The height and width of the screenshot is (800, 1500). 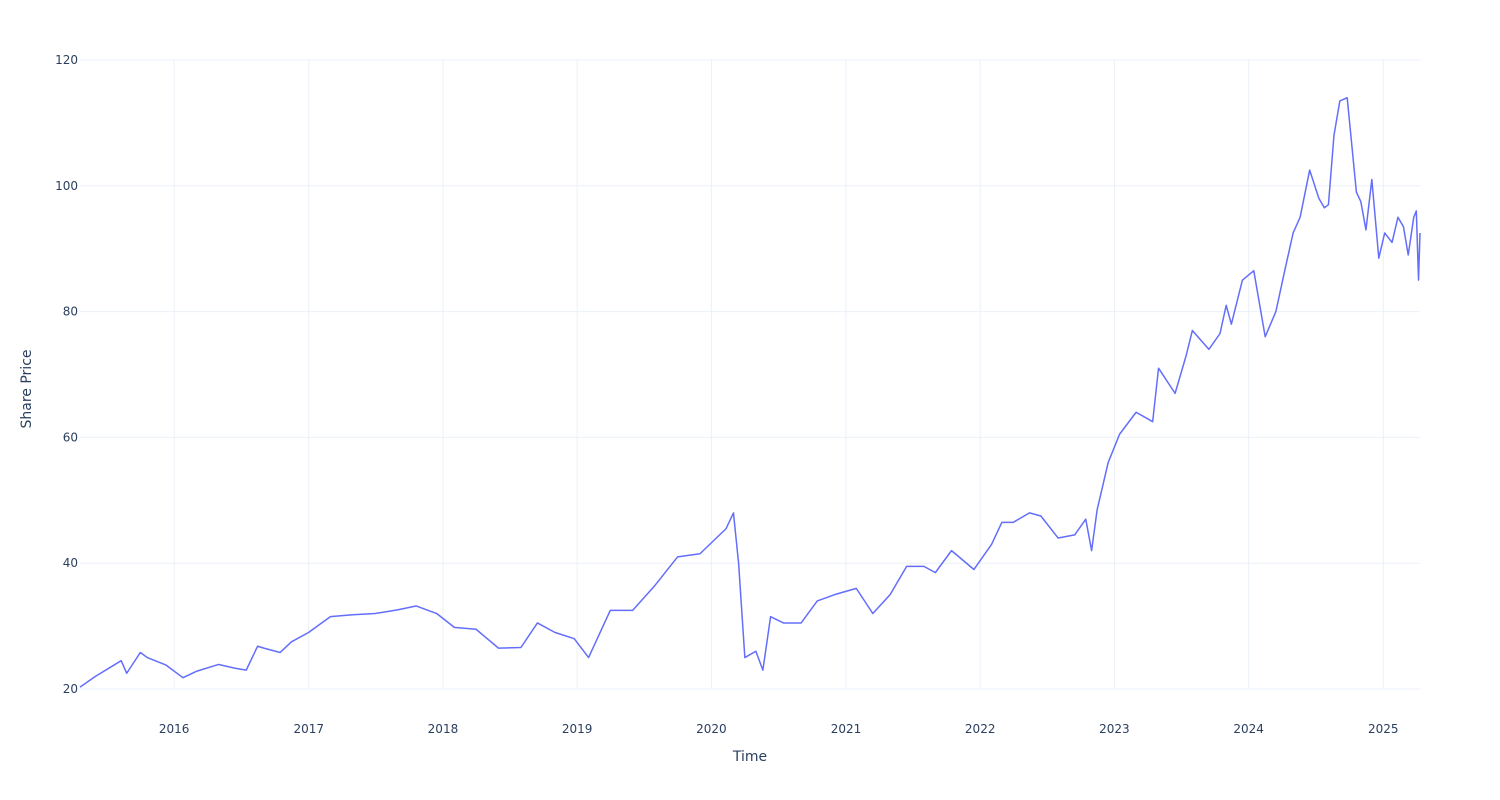 I want to click on x-tick-label: 2025, so click(x=1383, y=729).